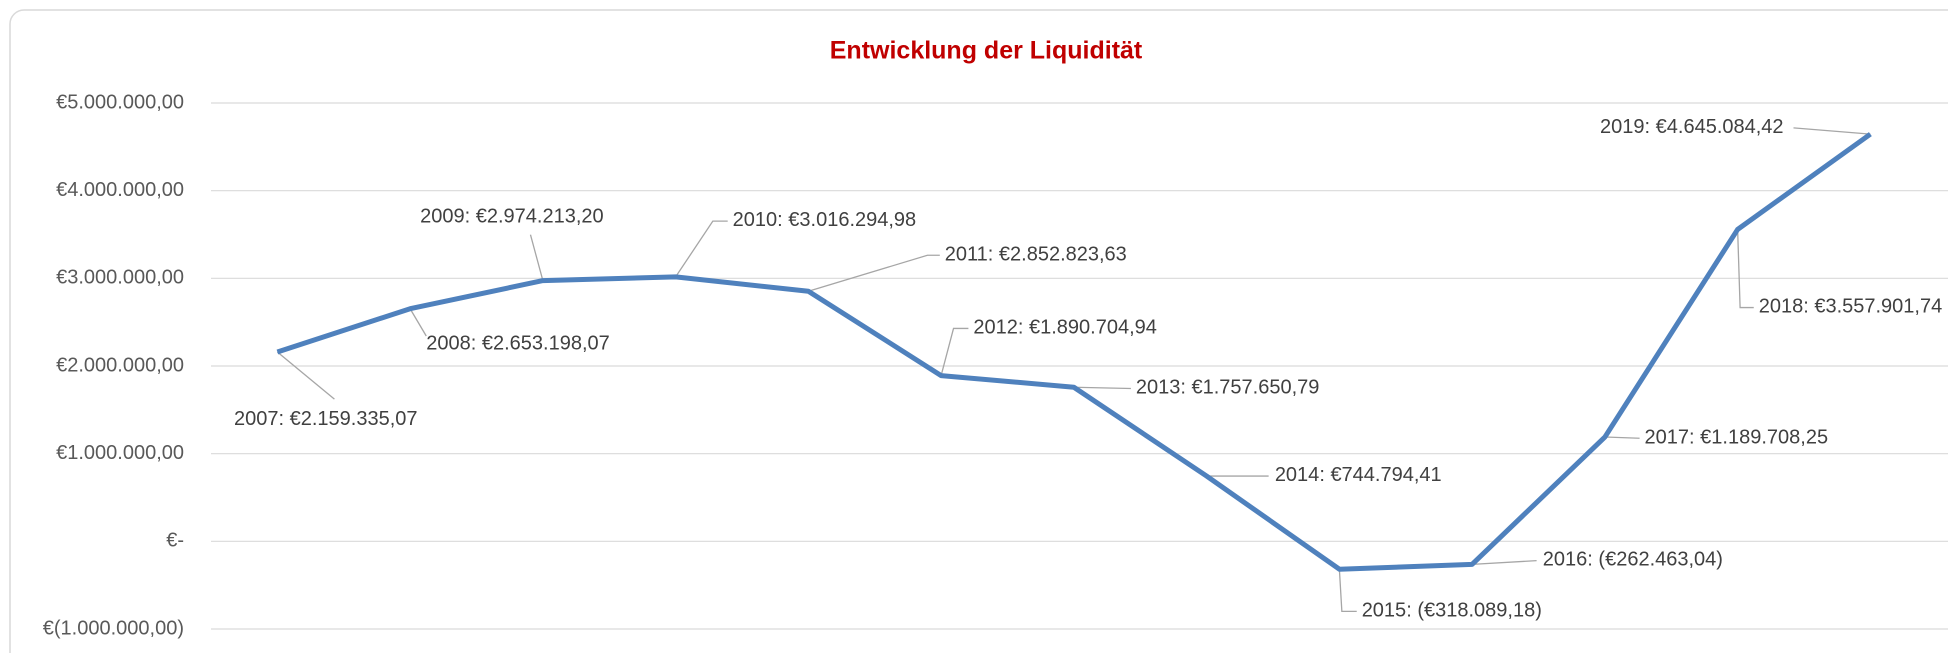 This screenshot has height=653, width=1948. What do you see at coordinates (1660, 560) in the screenshot?
I see `data-label-value: (€262.463,04)` at bounding box center [1660, 560].